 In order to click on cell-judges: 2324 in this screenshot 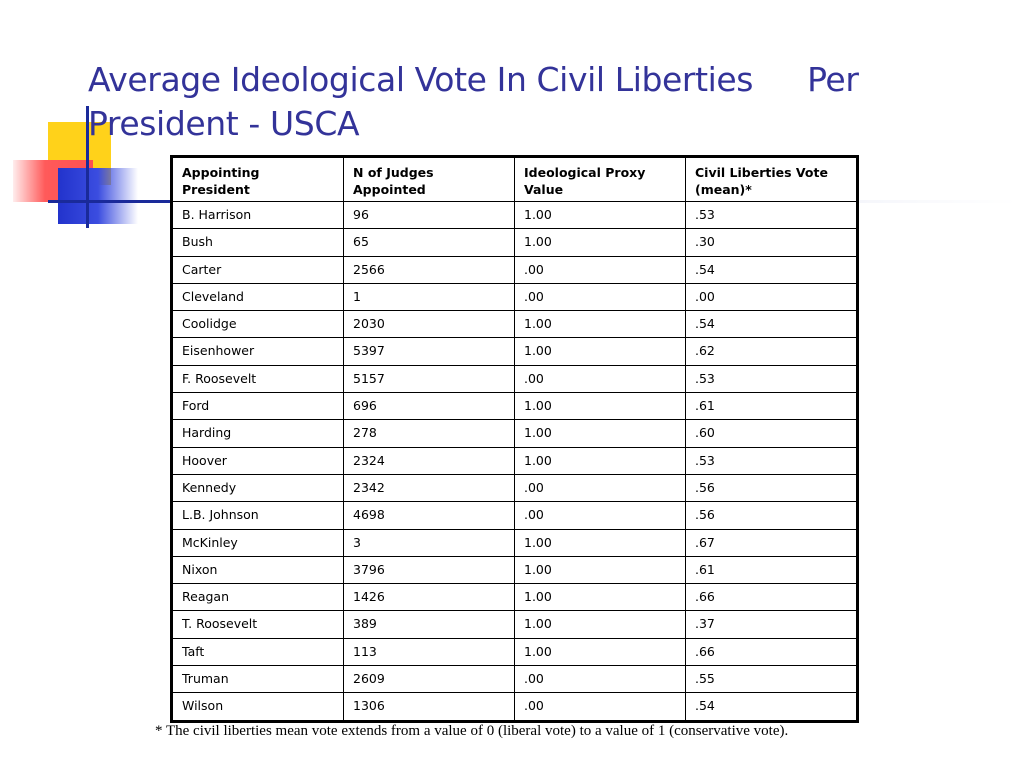, I will do `click(429, 460)`.